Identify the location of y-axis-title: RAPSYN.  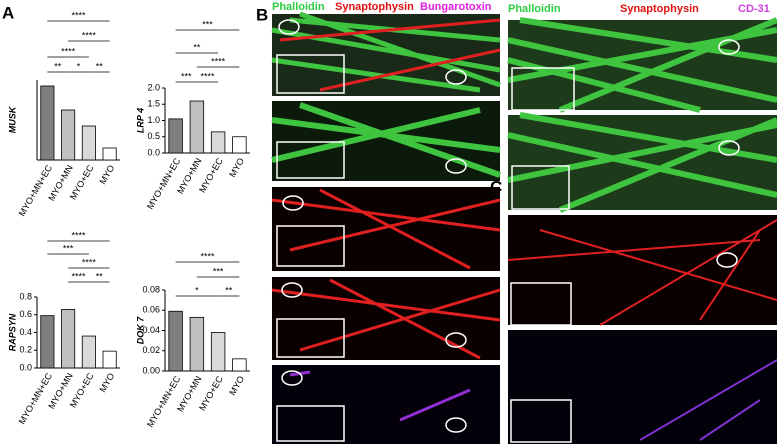
(12, 332).